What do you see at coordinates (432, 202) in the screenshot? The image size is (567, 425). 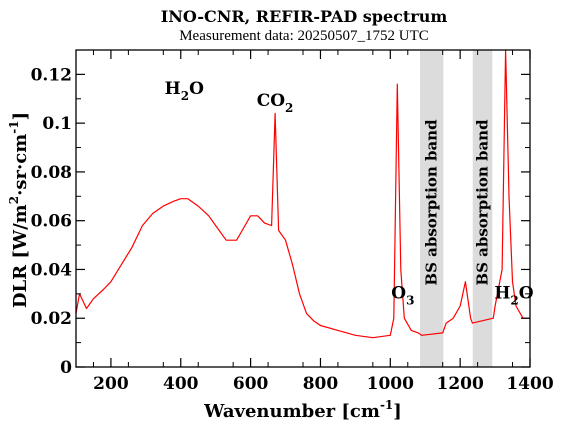 I see `shaded-band-label-0: BS absorption band` at bounding box center [432, 202].